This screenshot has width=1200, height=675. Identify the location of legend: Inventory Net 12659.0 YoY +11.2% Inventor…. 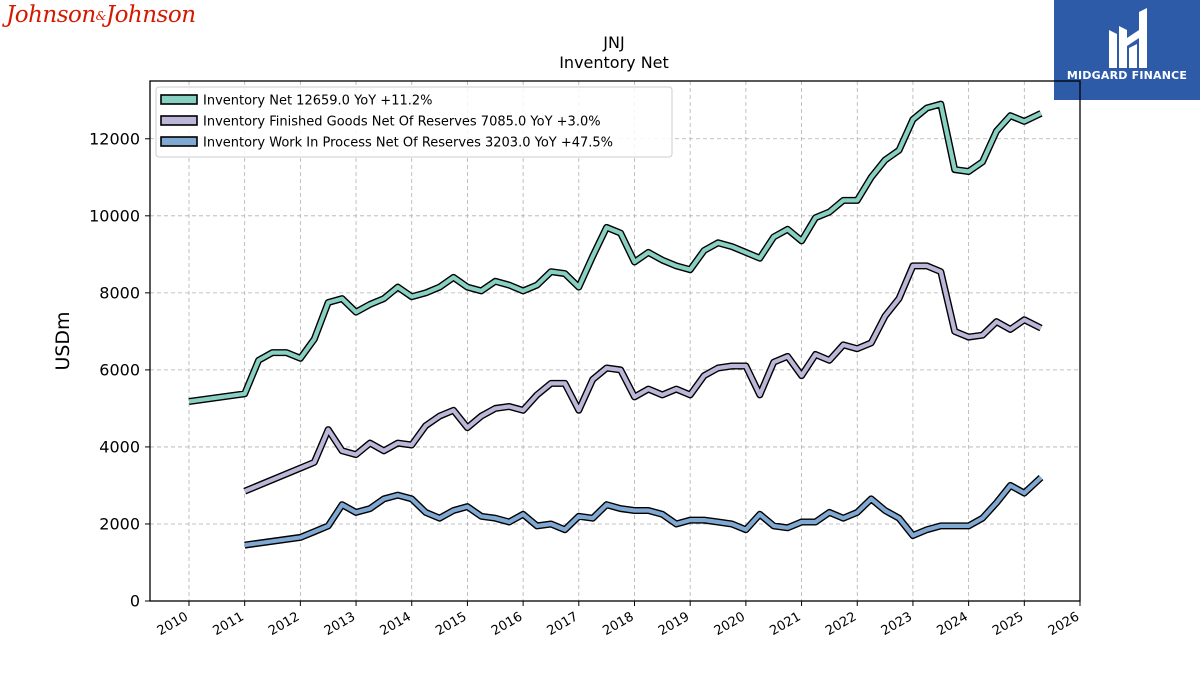
(414, 122).